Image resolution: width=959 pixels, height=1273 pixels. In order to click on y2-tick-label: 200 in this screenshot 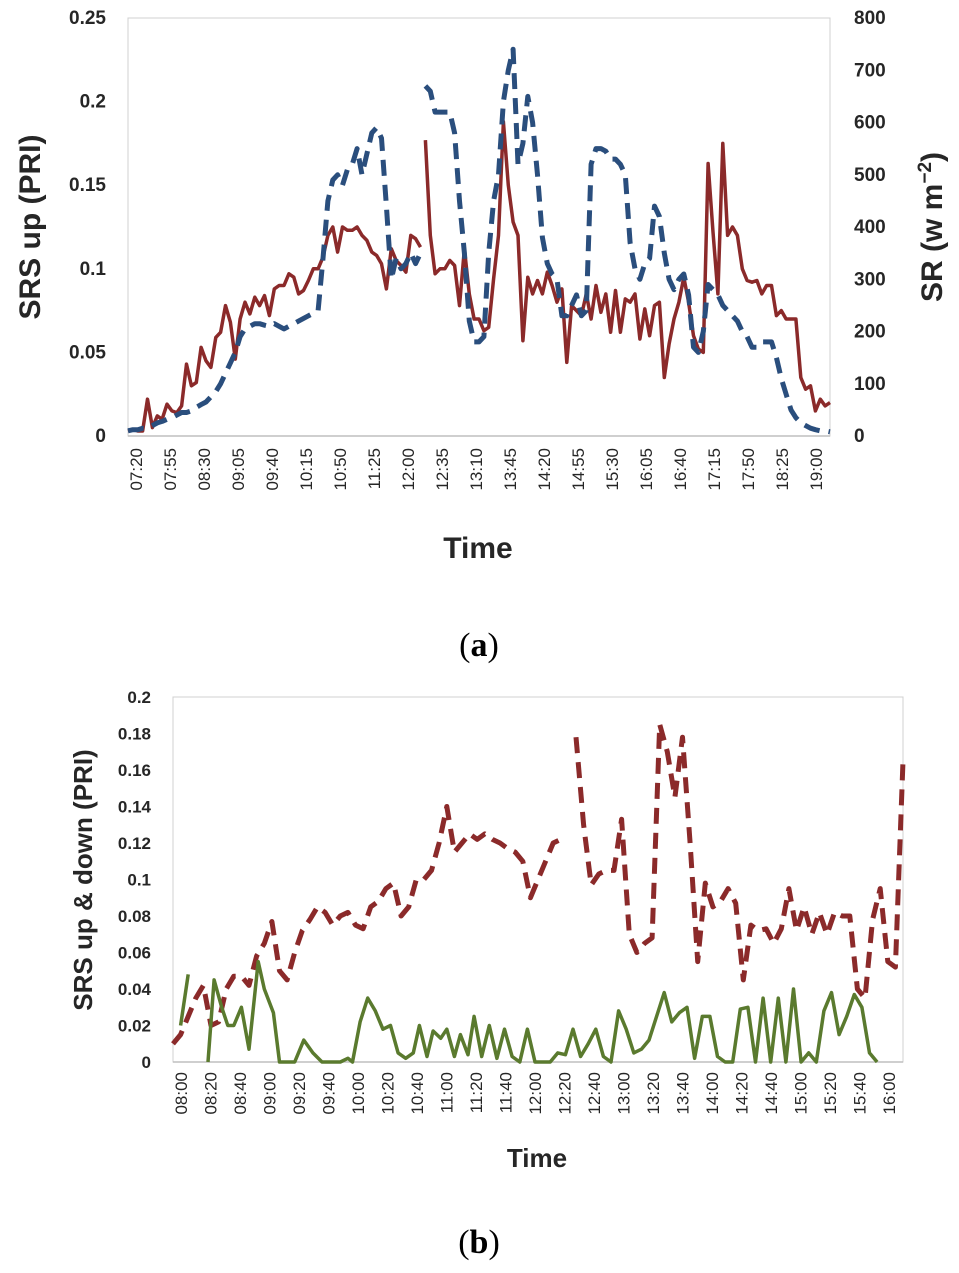, I will do `click(870, 332)`.